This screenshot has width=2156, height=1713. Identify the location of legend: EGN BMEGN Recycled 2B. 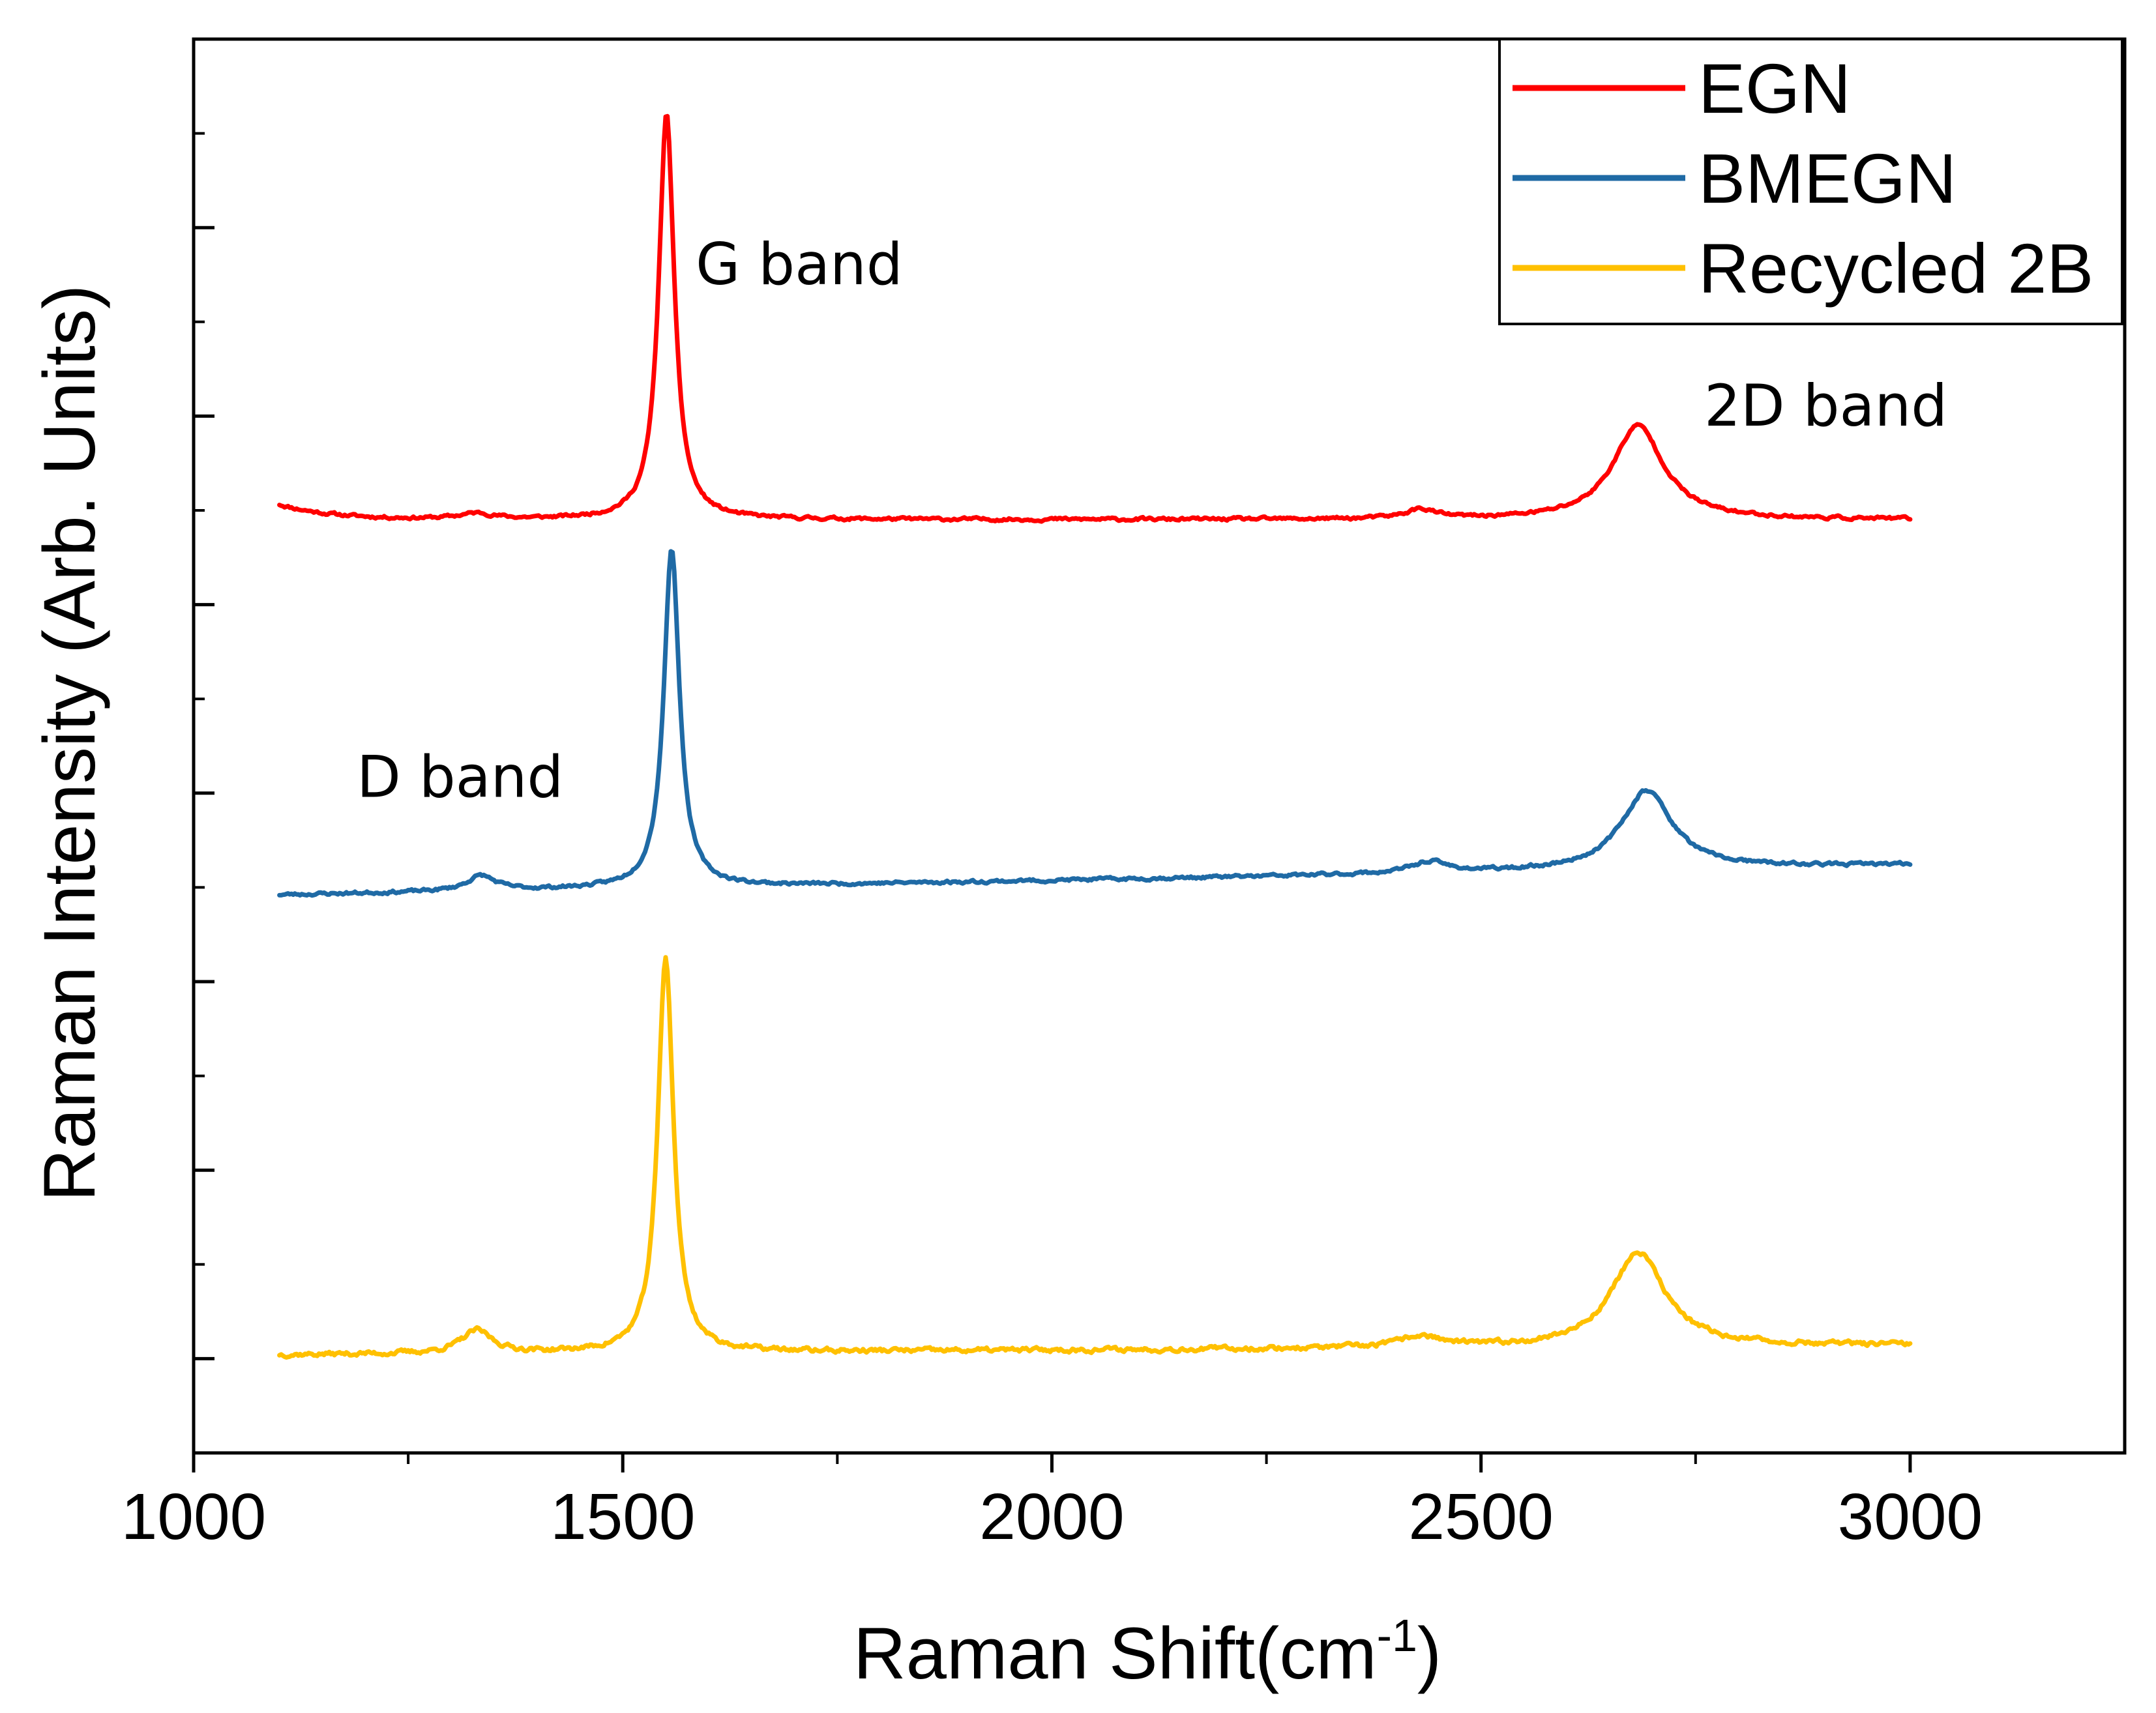
(1810, 181).